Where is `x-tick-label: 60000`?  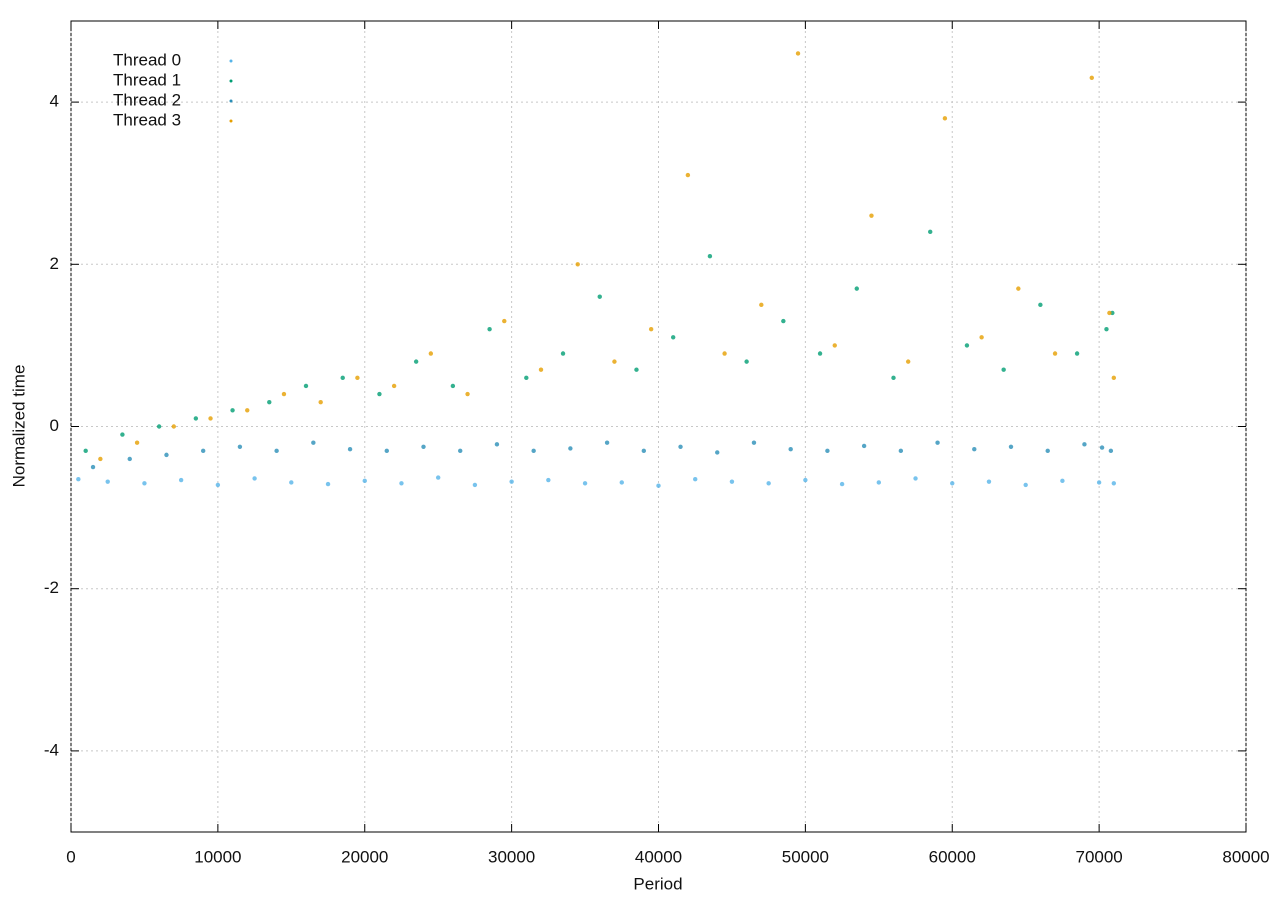
x-tick-label: 60000 is located at coordinates (952, 856).